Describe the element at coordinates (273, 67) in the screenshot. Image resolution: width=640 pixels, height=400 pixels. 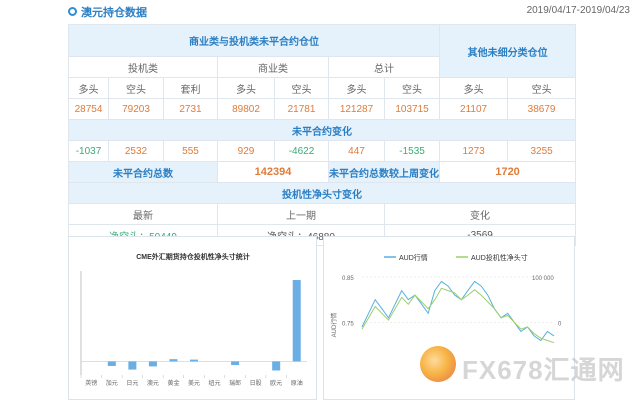
I see `group-comm: 商业类` at that location.